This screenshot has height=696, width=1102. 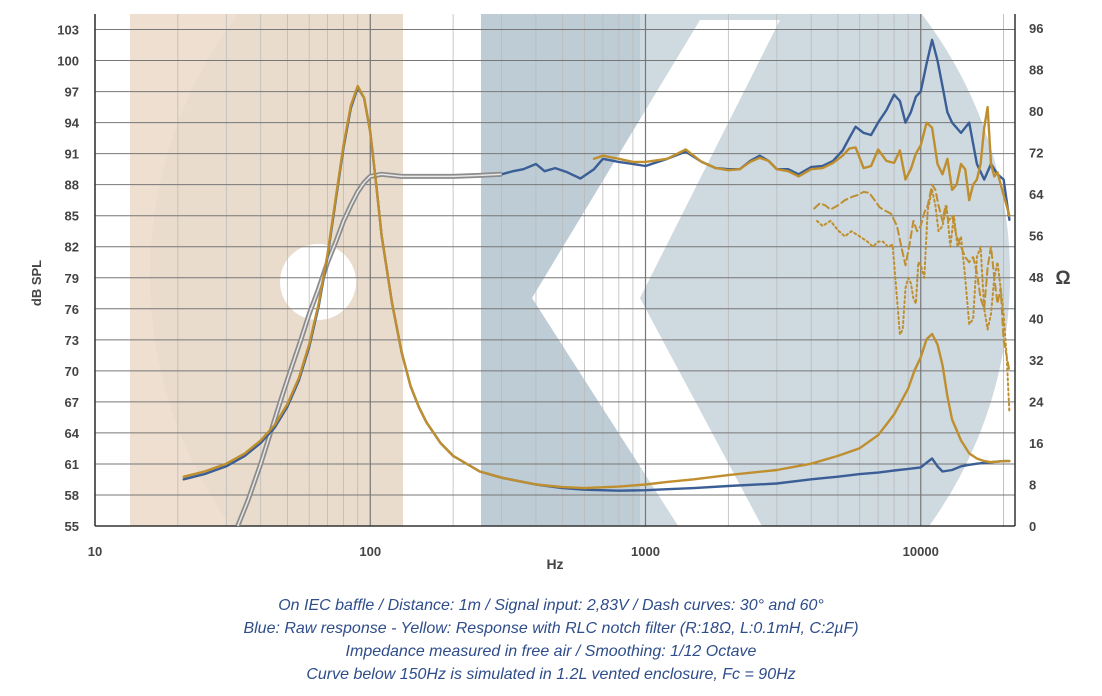 I want to click on right-tick-label: 56, so click(x=1036, y=235).